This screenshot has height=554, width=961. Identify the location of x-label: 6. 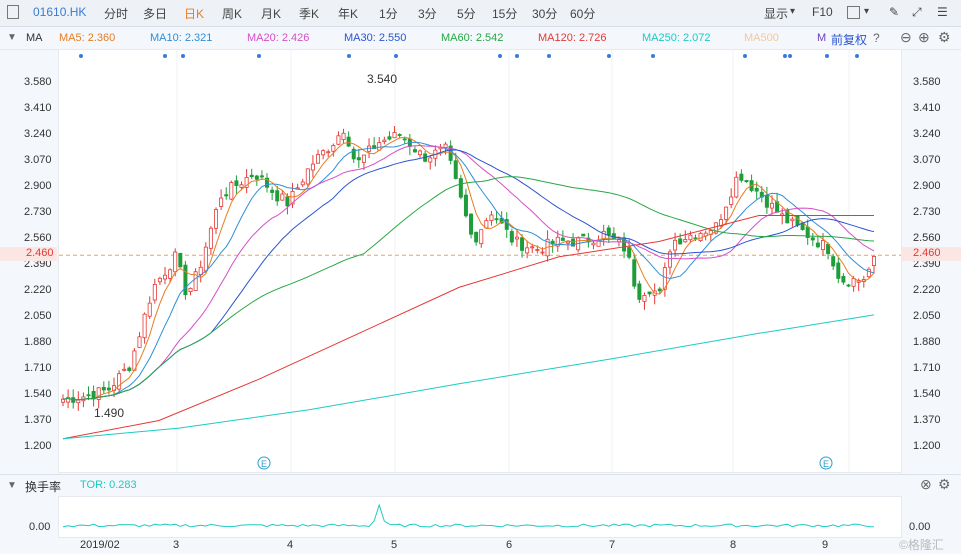
(509, 545).